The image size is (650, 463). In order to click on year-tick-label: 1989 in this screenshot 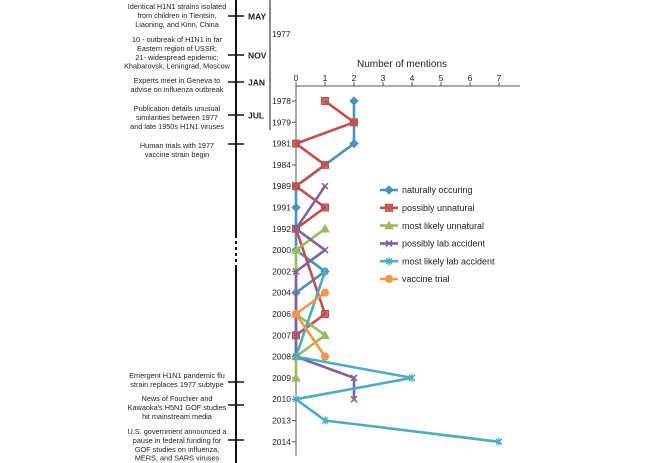, I will do `click(281, 186)`.